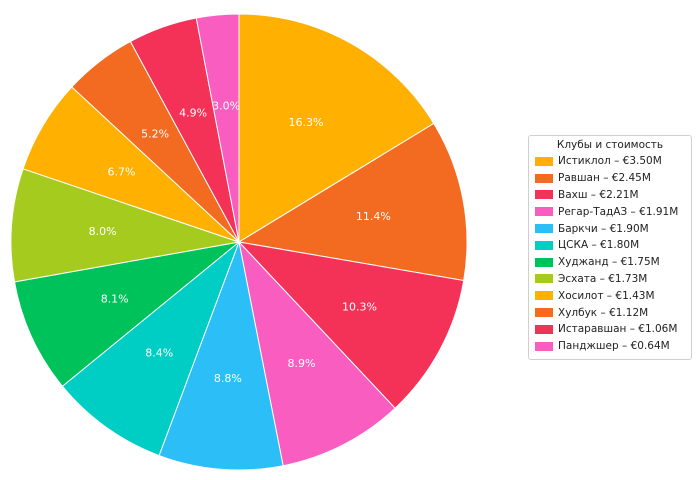 This screenshot has width=700, height=480. I want to click on legend-item-4: Регар-ТадАЗ – €1.91M, so click(610, 211).